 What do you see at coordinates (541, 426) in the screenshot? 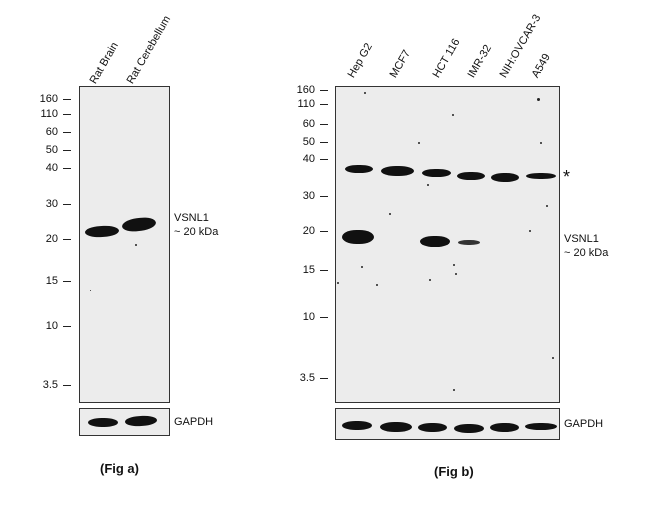
I see `fig-b-band-gapdh-a549` at bounding box center [541, 426].